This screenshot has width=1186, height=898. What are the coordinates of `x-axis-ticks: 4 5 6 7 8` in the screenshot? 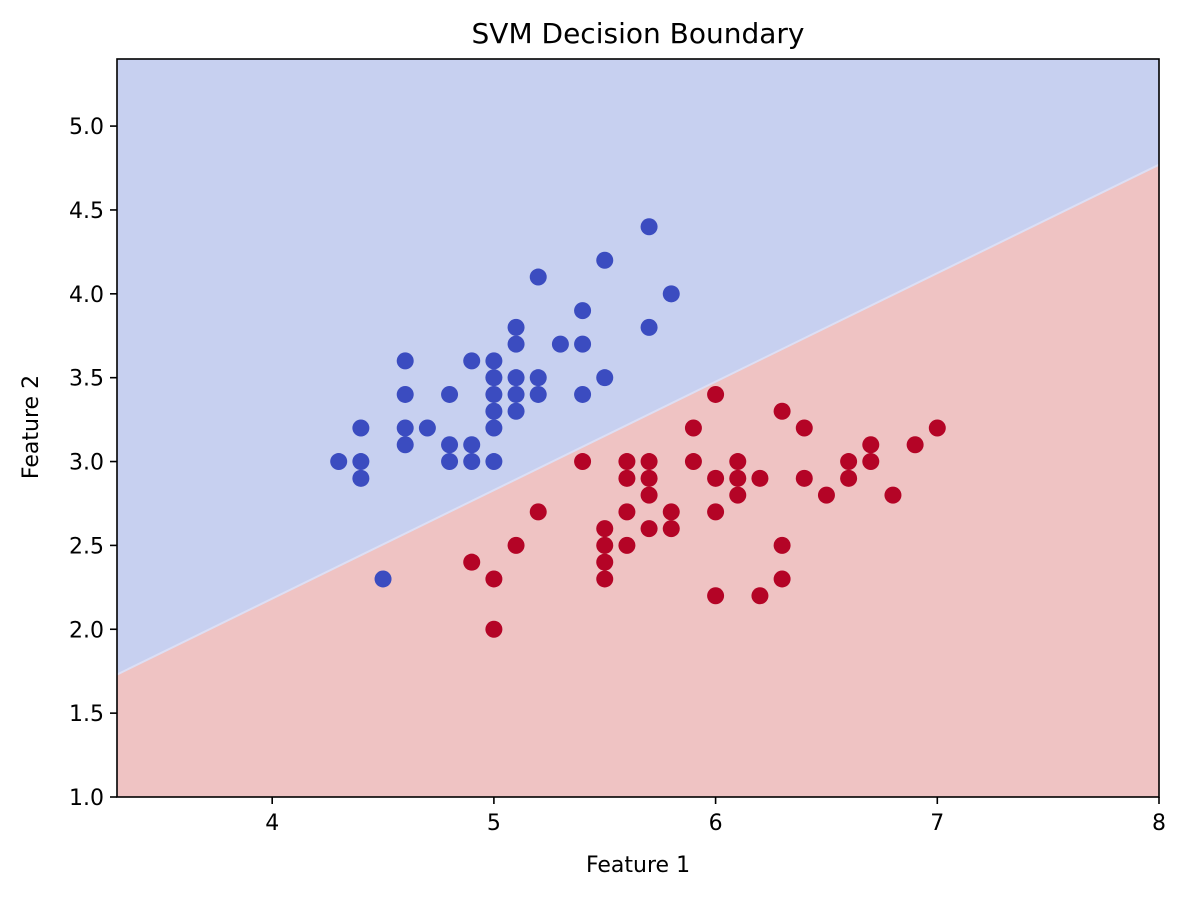 It's located at (715, 816).